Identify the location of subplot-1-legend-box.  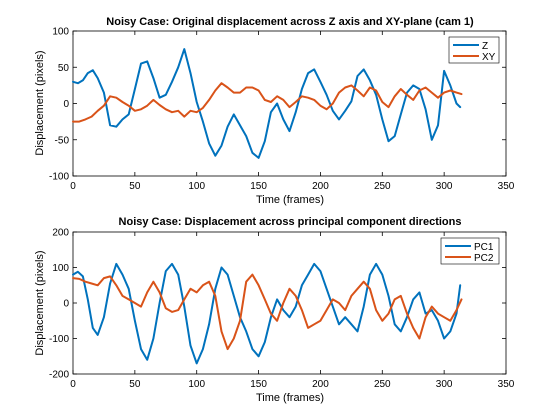
(474, 50).